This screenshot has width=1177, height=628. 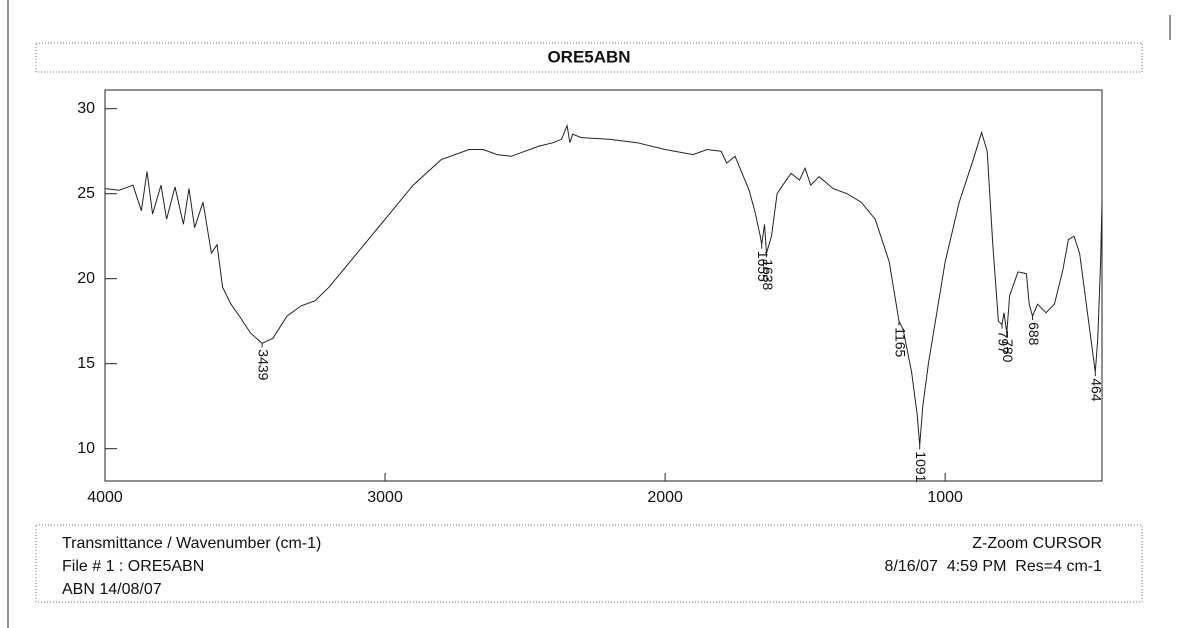 What do you see at coordinates (86, 448) in the screenshot?
I see `y-tick-label: 10` at bounding box center [86, 448].